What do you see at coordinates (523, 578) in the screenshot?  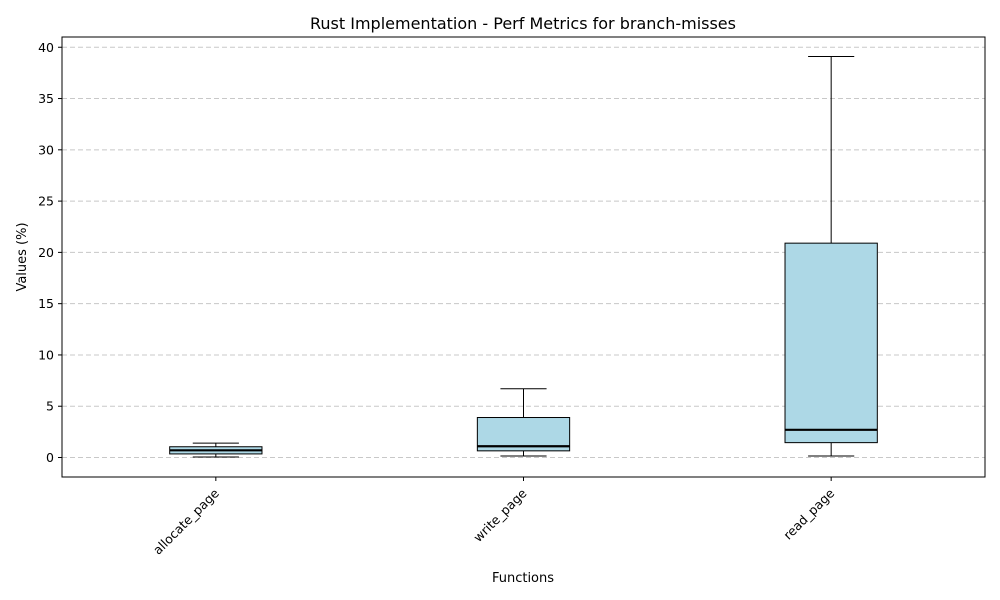 I see `x-axis-label: Functions` at bounding box center [523, 578].